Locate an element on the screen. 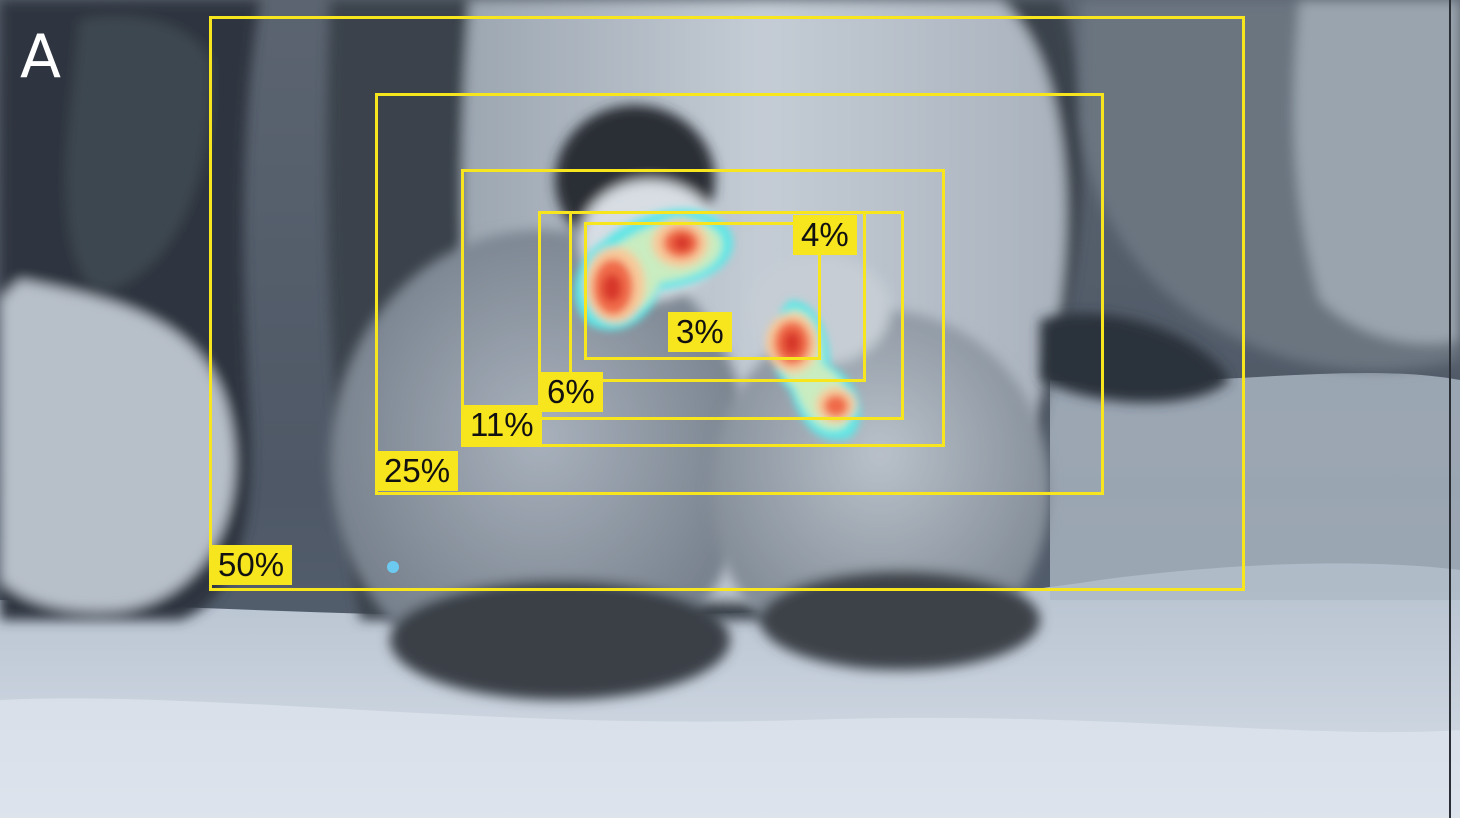  label-25: 25% is located at coordinates (417, 471).